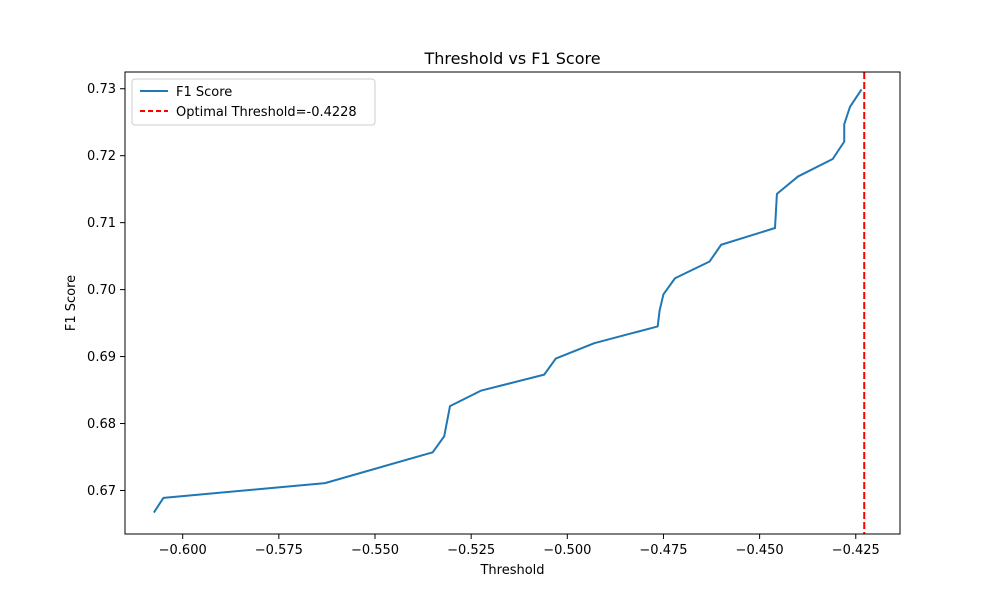 The width and height of the screenshot is (1000, 600). I want to click on x-tick-label: −0.475, so click(663, 550).